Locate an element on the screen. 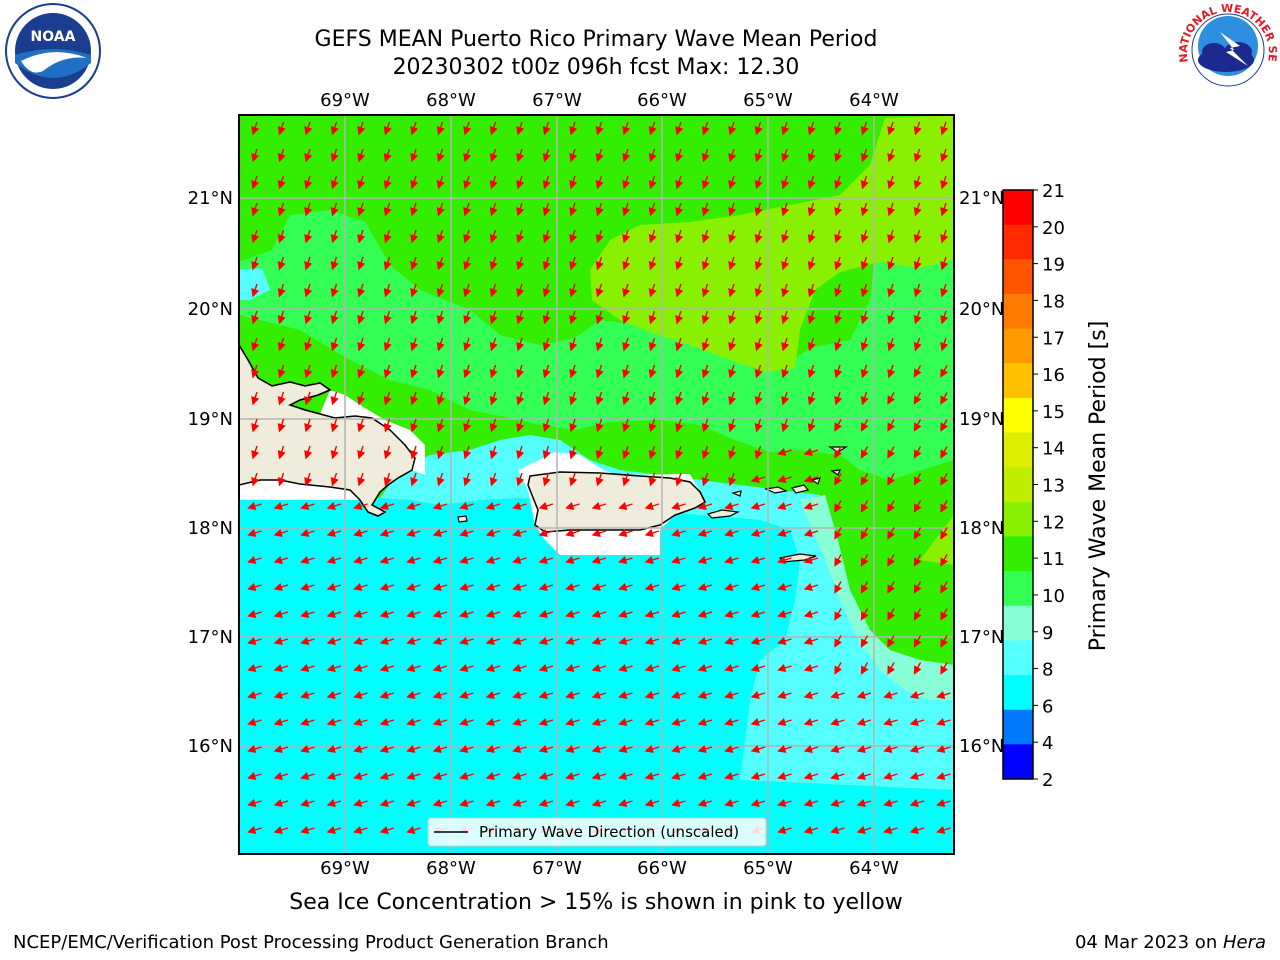  lon-label: 64°W is located at coordinates (874, 100).